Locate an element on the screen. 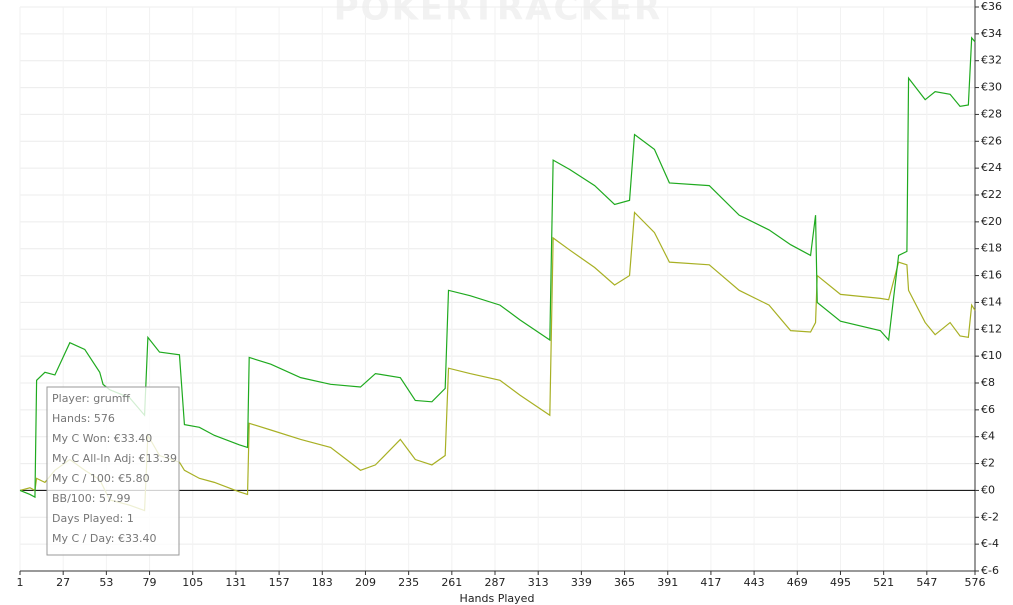 The image size is (1013, 605). y-tick-label: €-2 is located at coordinates (990, 516).